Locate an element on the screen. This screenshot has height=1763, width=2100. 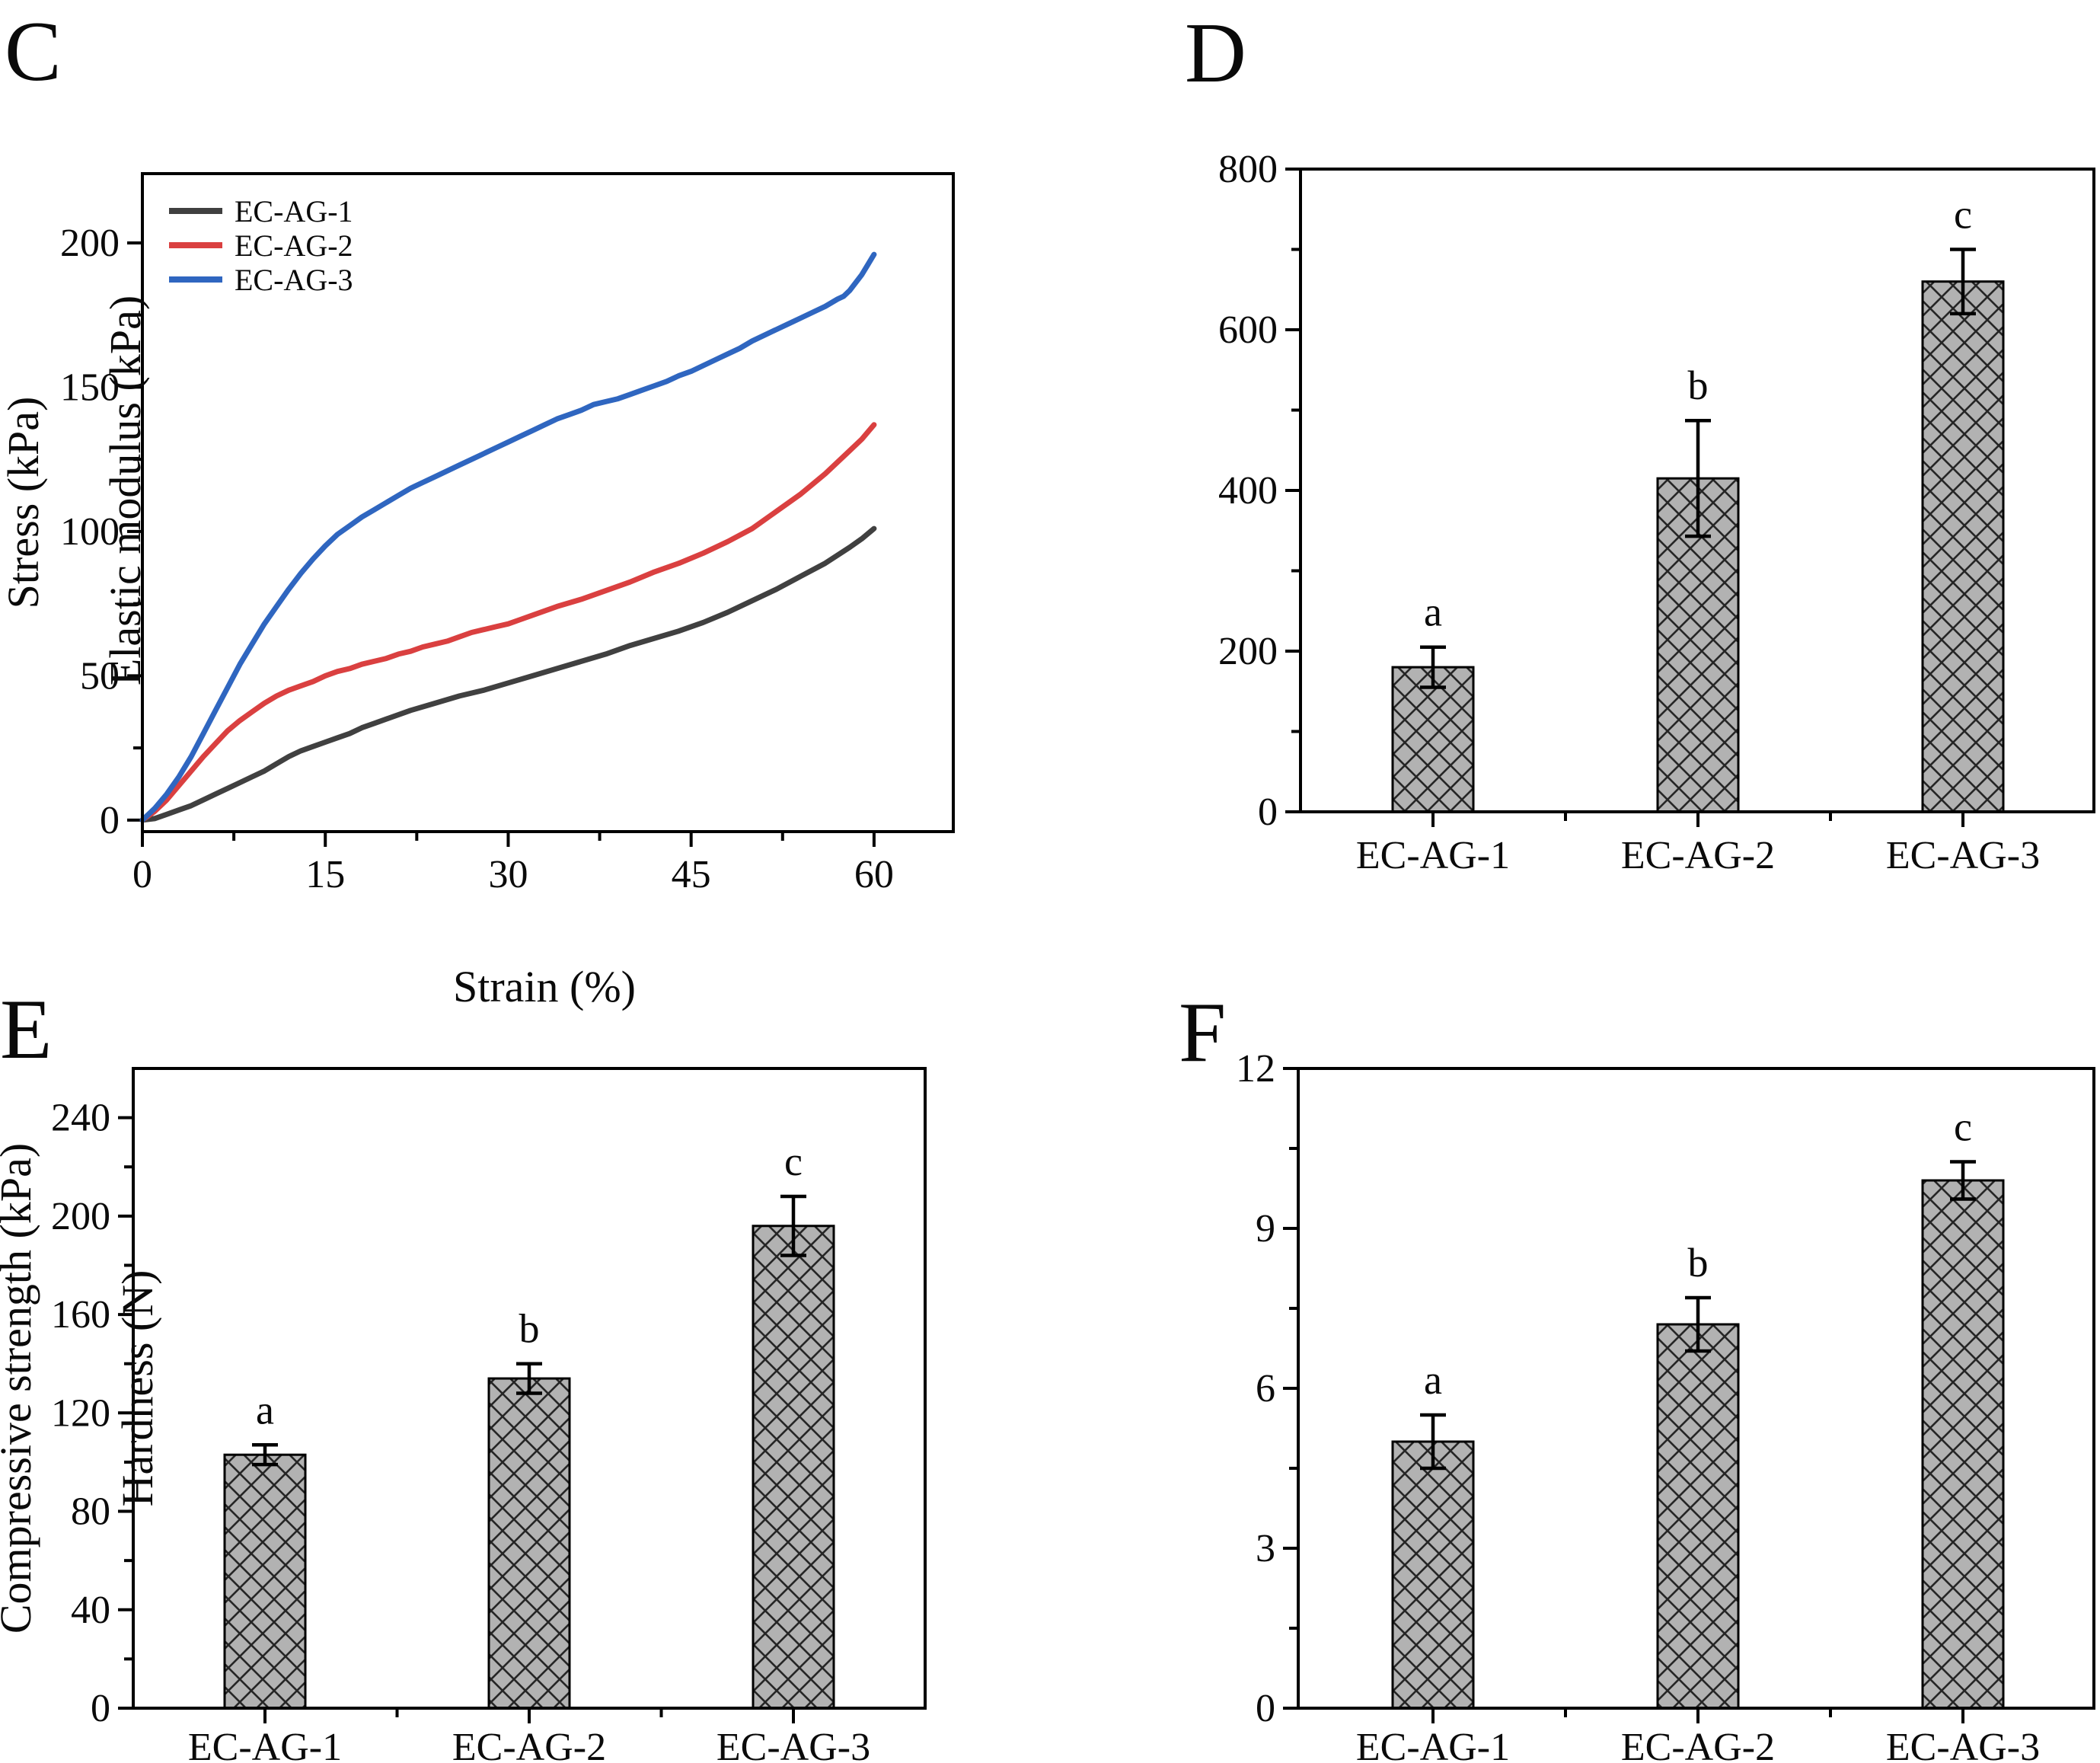
panel-c-ytick-label: 150 is located at coordinates (90, 387).